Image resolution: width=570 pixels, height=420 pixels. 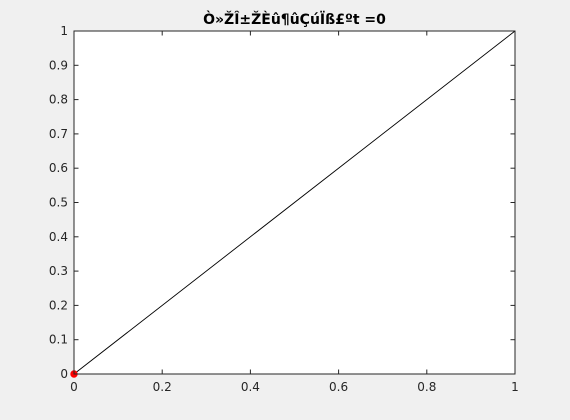 I want to click on y-tick-label: 0.7, so click(x=58, y=134).